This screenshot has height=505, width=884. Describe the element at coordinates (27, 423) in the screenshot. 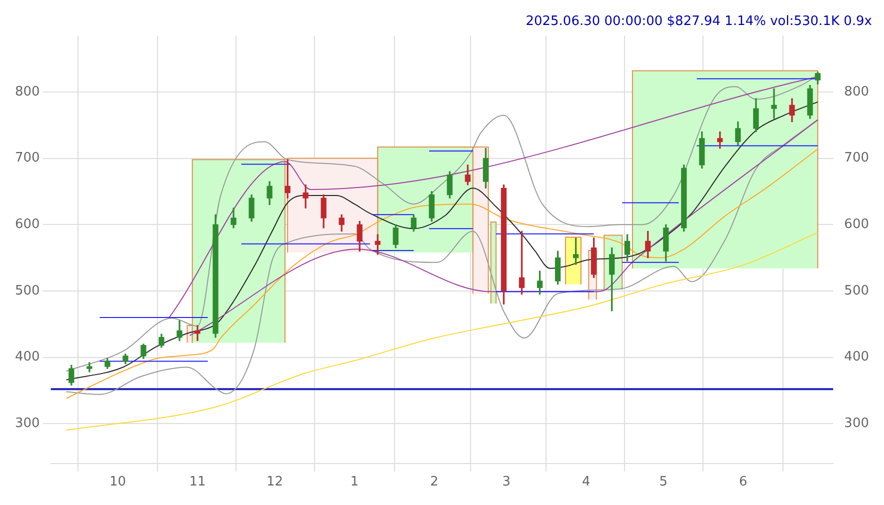

I see `y-tick-label: 300` at that location.